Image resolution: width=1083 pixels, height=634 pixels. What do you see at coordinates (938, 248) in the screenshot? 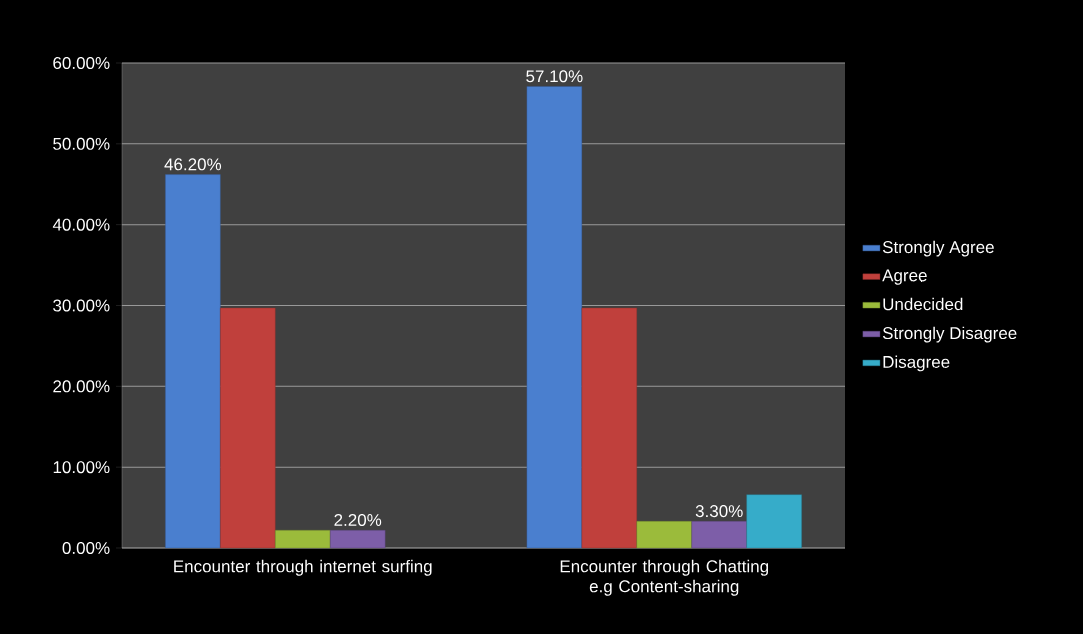
I see `legend-label: Strongly Agree` at bounding box center [938, 248].